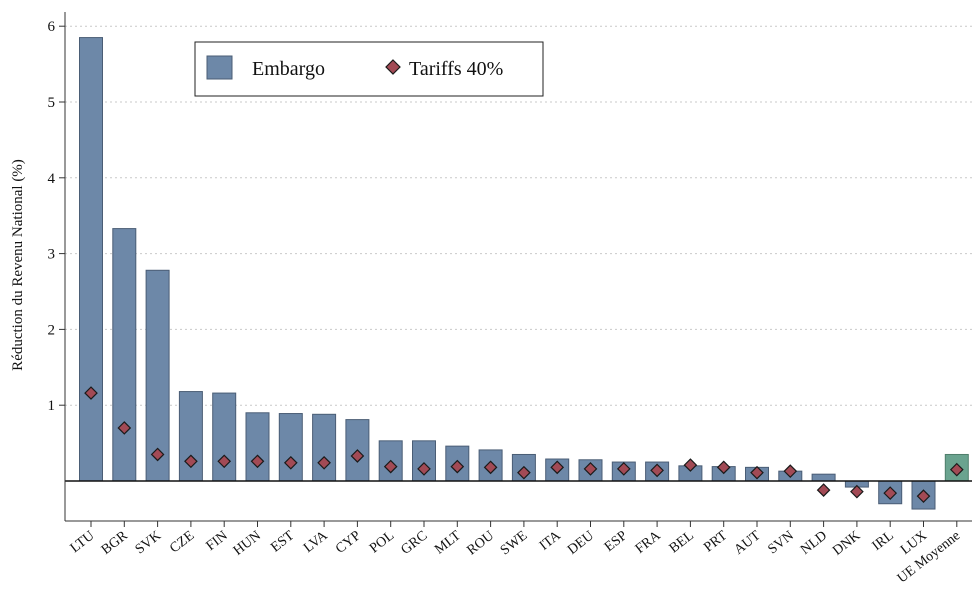 The image size is (972, 613). Describe the element at coordinates (316, 542) in the screenshot. I see `x-tick-label: LVA` at that location.